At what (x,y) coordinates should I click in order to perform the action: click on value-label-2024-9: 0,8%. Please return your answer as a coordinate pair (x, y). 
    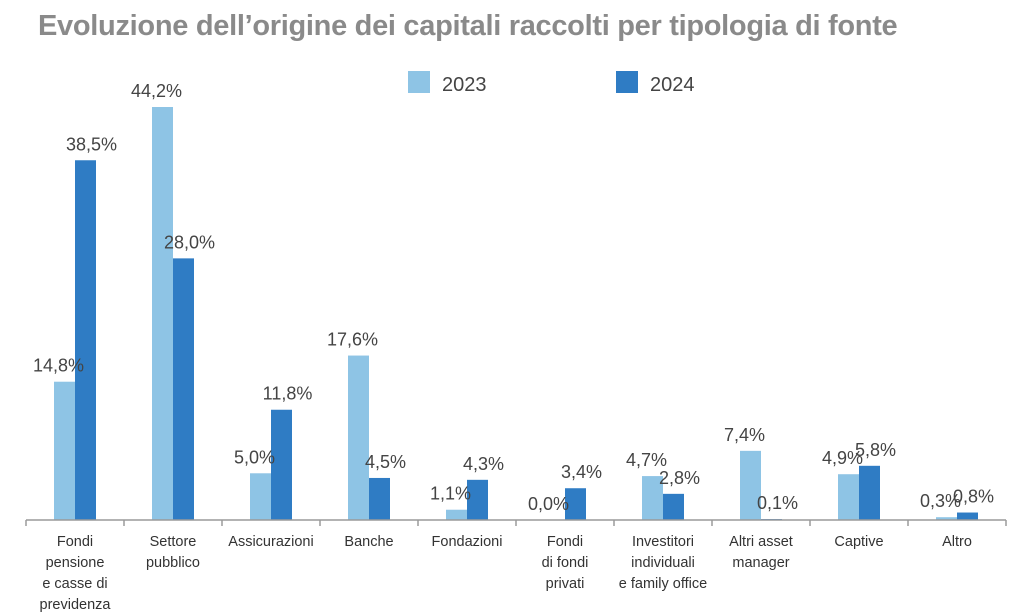
    Looking at the image, I should click on (973, 497).